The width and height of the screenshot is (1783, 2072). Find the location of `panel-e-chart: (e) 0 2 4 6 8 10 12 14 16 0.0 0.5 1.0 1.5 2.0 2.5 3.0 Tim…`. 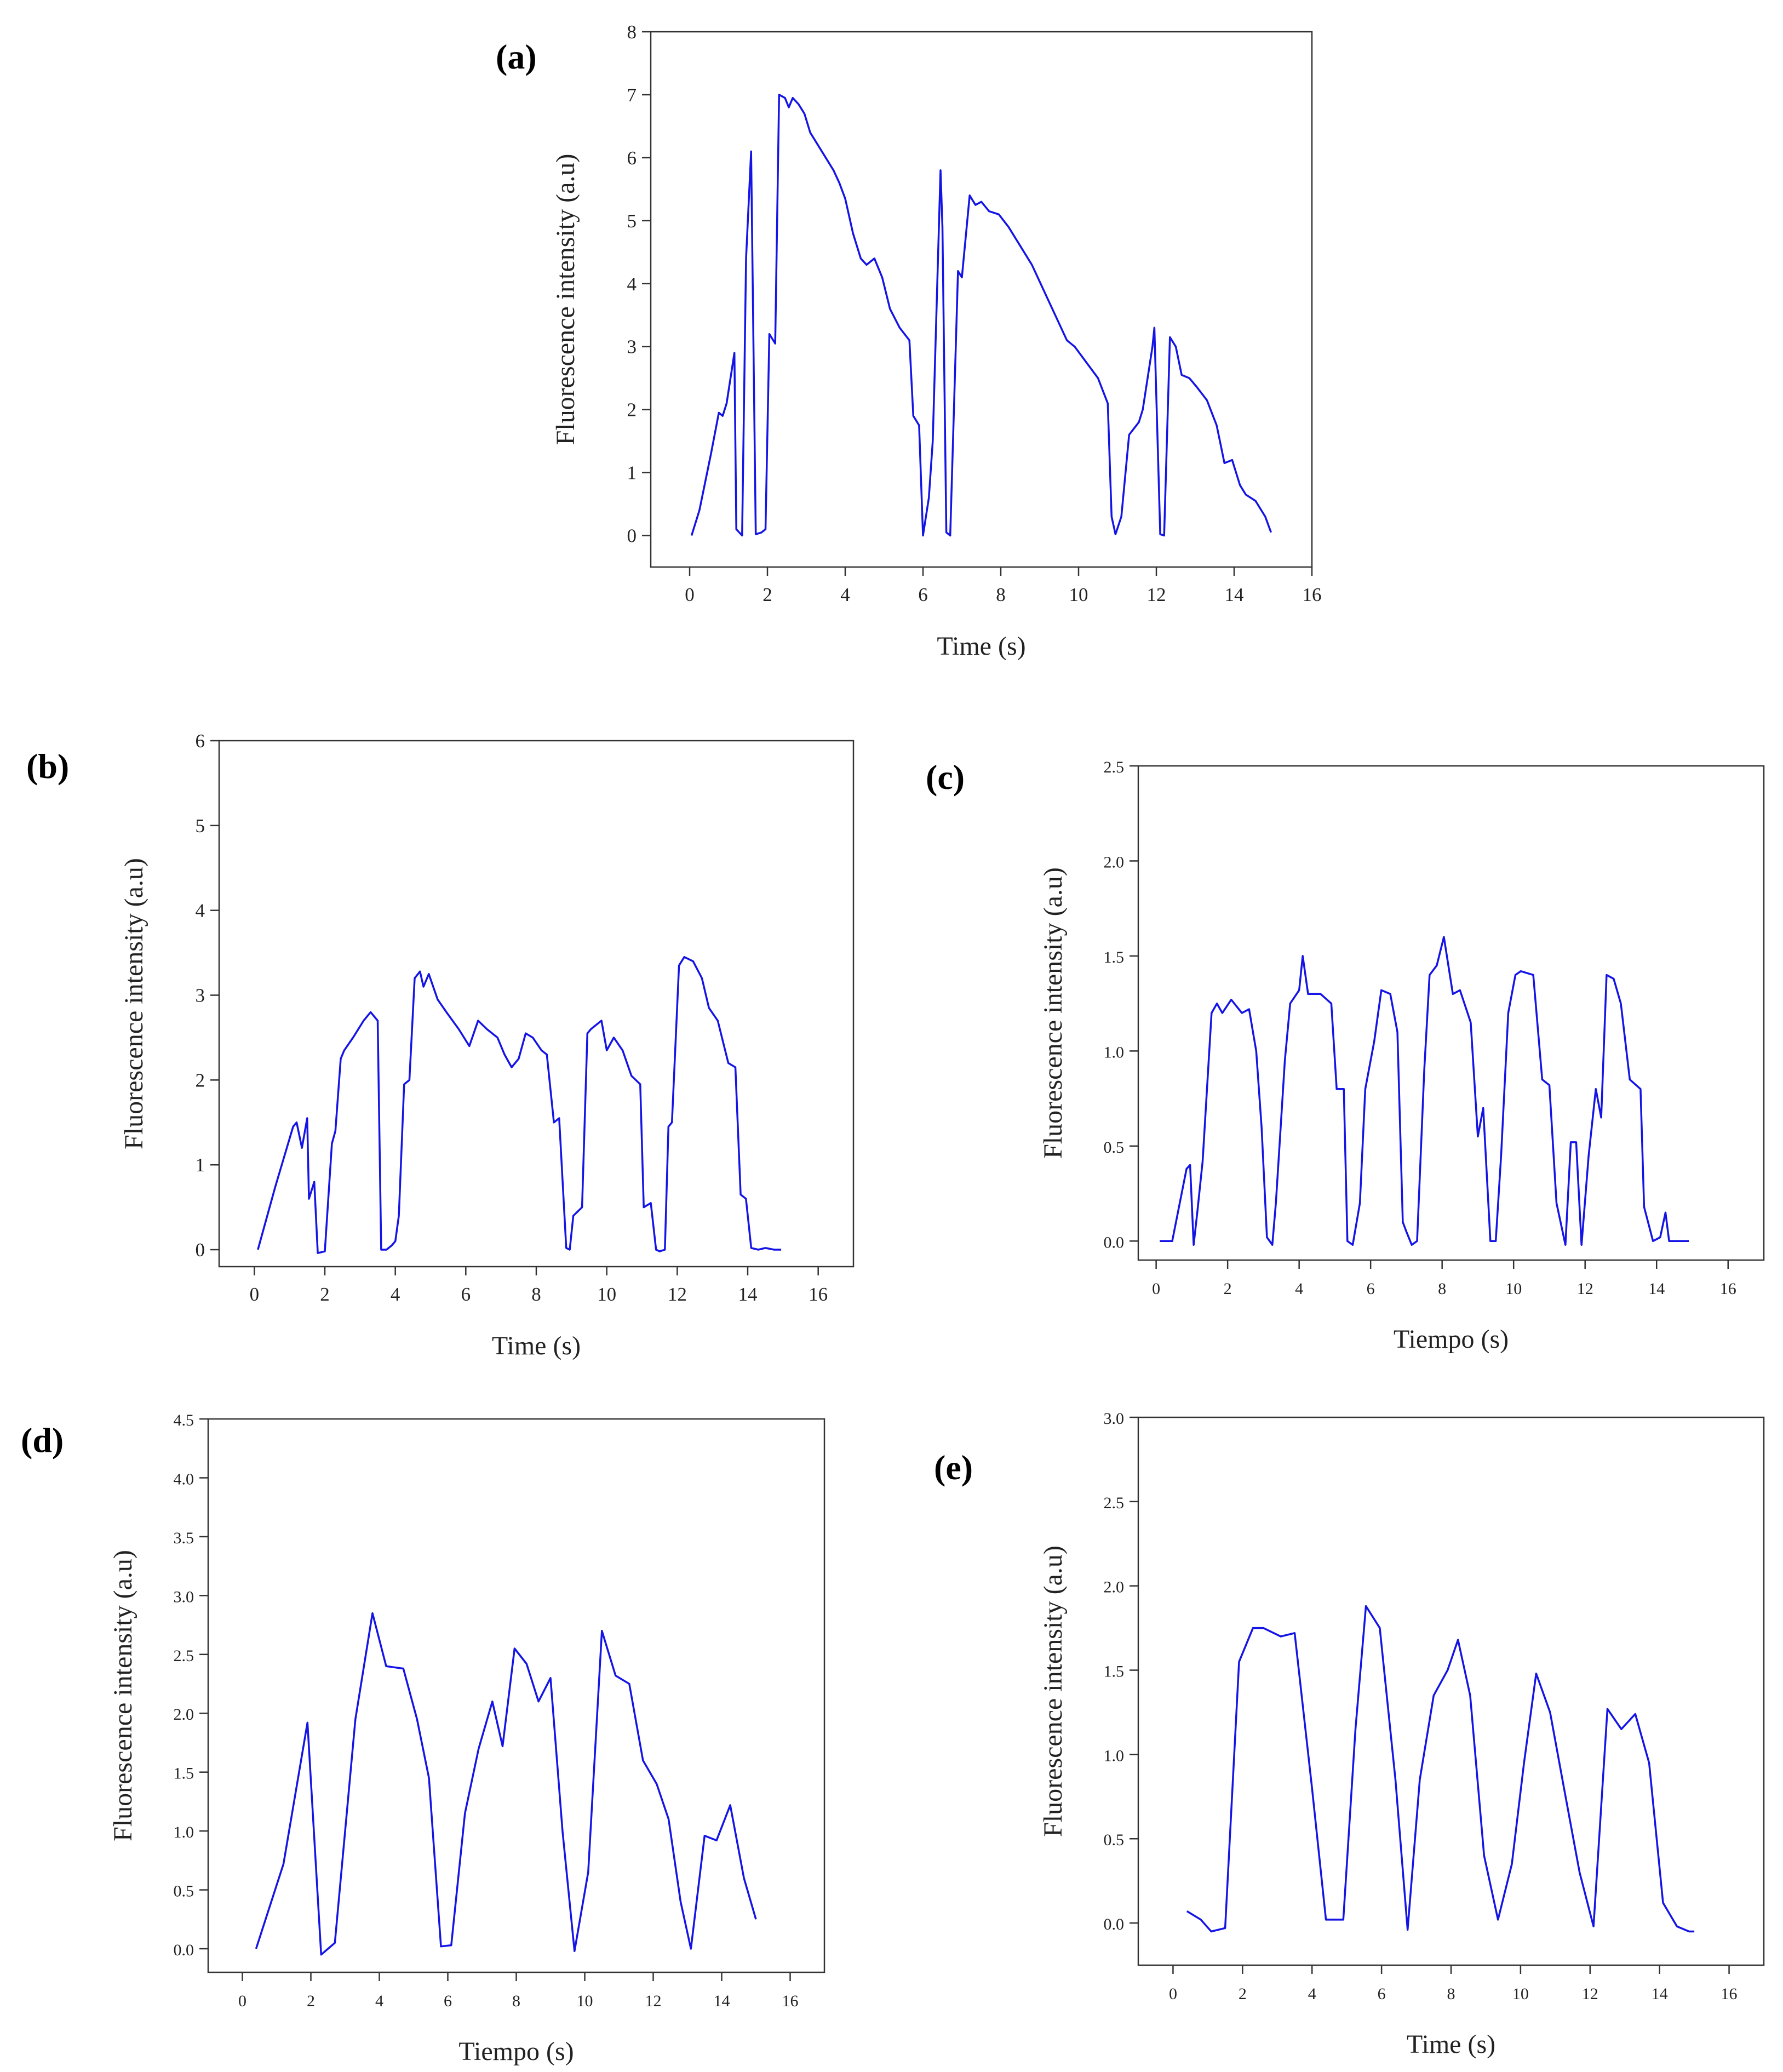

panel-e-chart: (e) 0 2 4 6 8 10 12 14 16 0.0 0.5 1.0 1.5 2.0 2.5 3.0 Tim… is located at coordinates (1349, 1734).